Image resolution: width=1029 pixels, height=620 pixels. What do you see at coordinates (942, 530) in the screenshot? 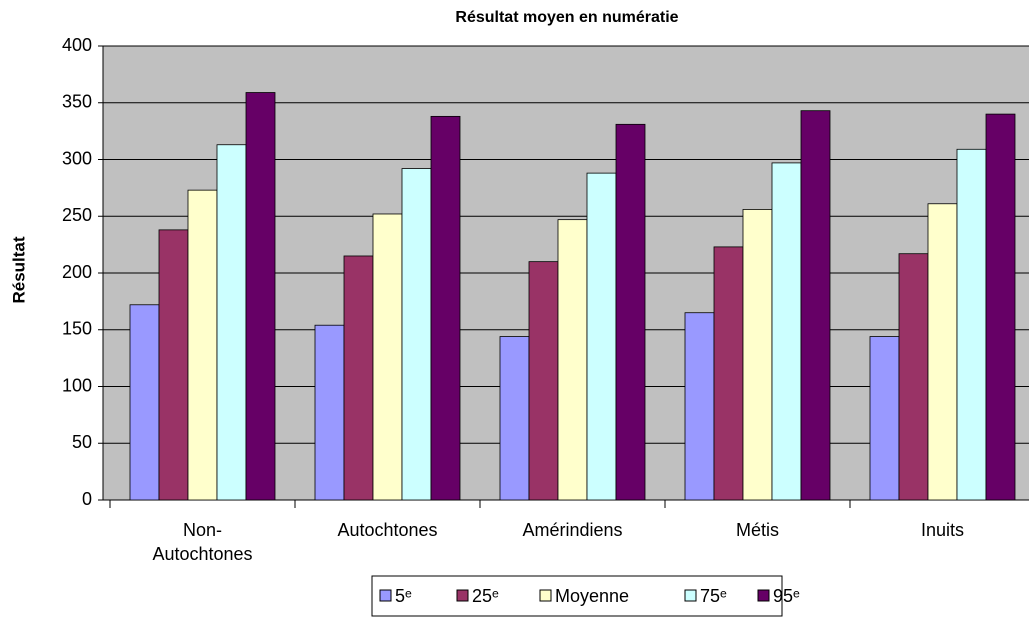
I see `x-tick-label: Inuits` at bounding box center [942, 530].